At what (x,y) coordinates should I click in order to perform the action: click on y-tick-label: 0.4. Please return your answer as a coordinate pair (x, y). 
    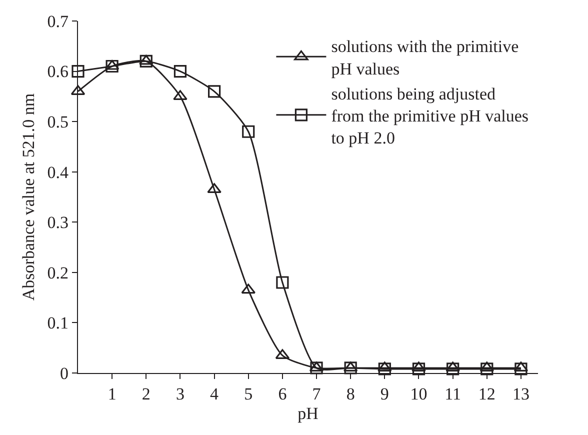
    Looking at the image, I should click on (58, 172).